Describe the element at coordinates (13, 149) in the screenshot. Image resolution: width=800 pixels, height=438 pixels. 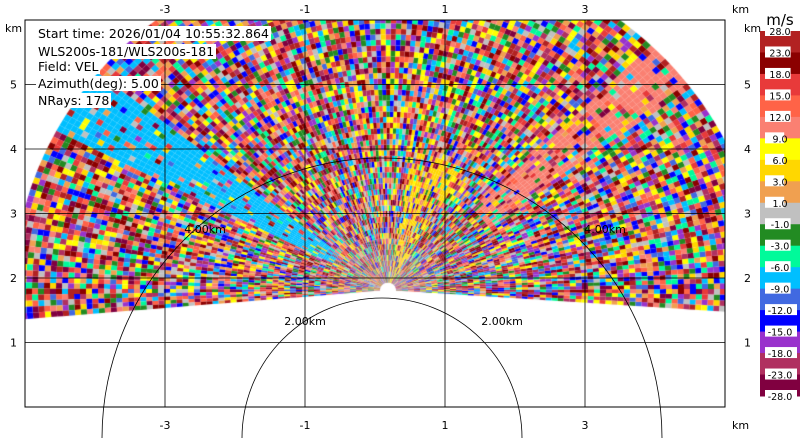
I see `y-tick-label-left: 4` at that location.